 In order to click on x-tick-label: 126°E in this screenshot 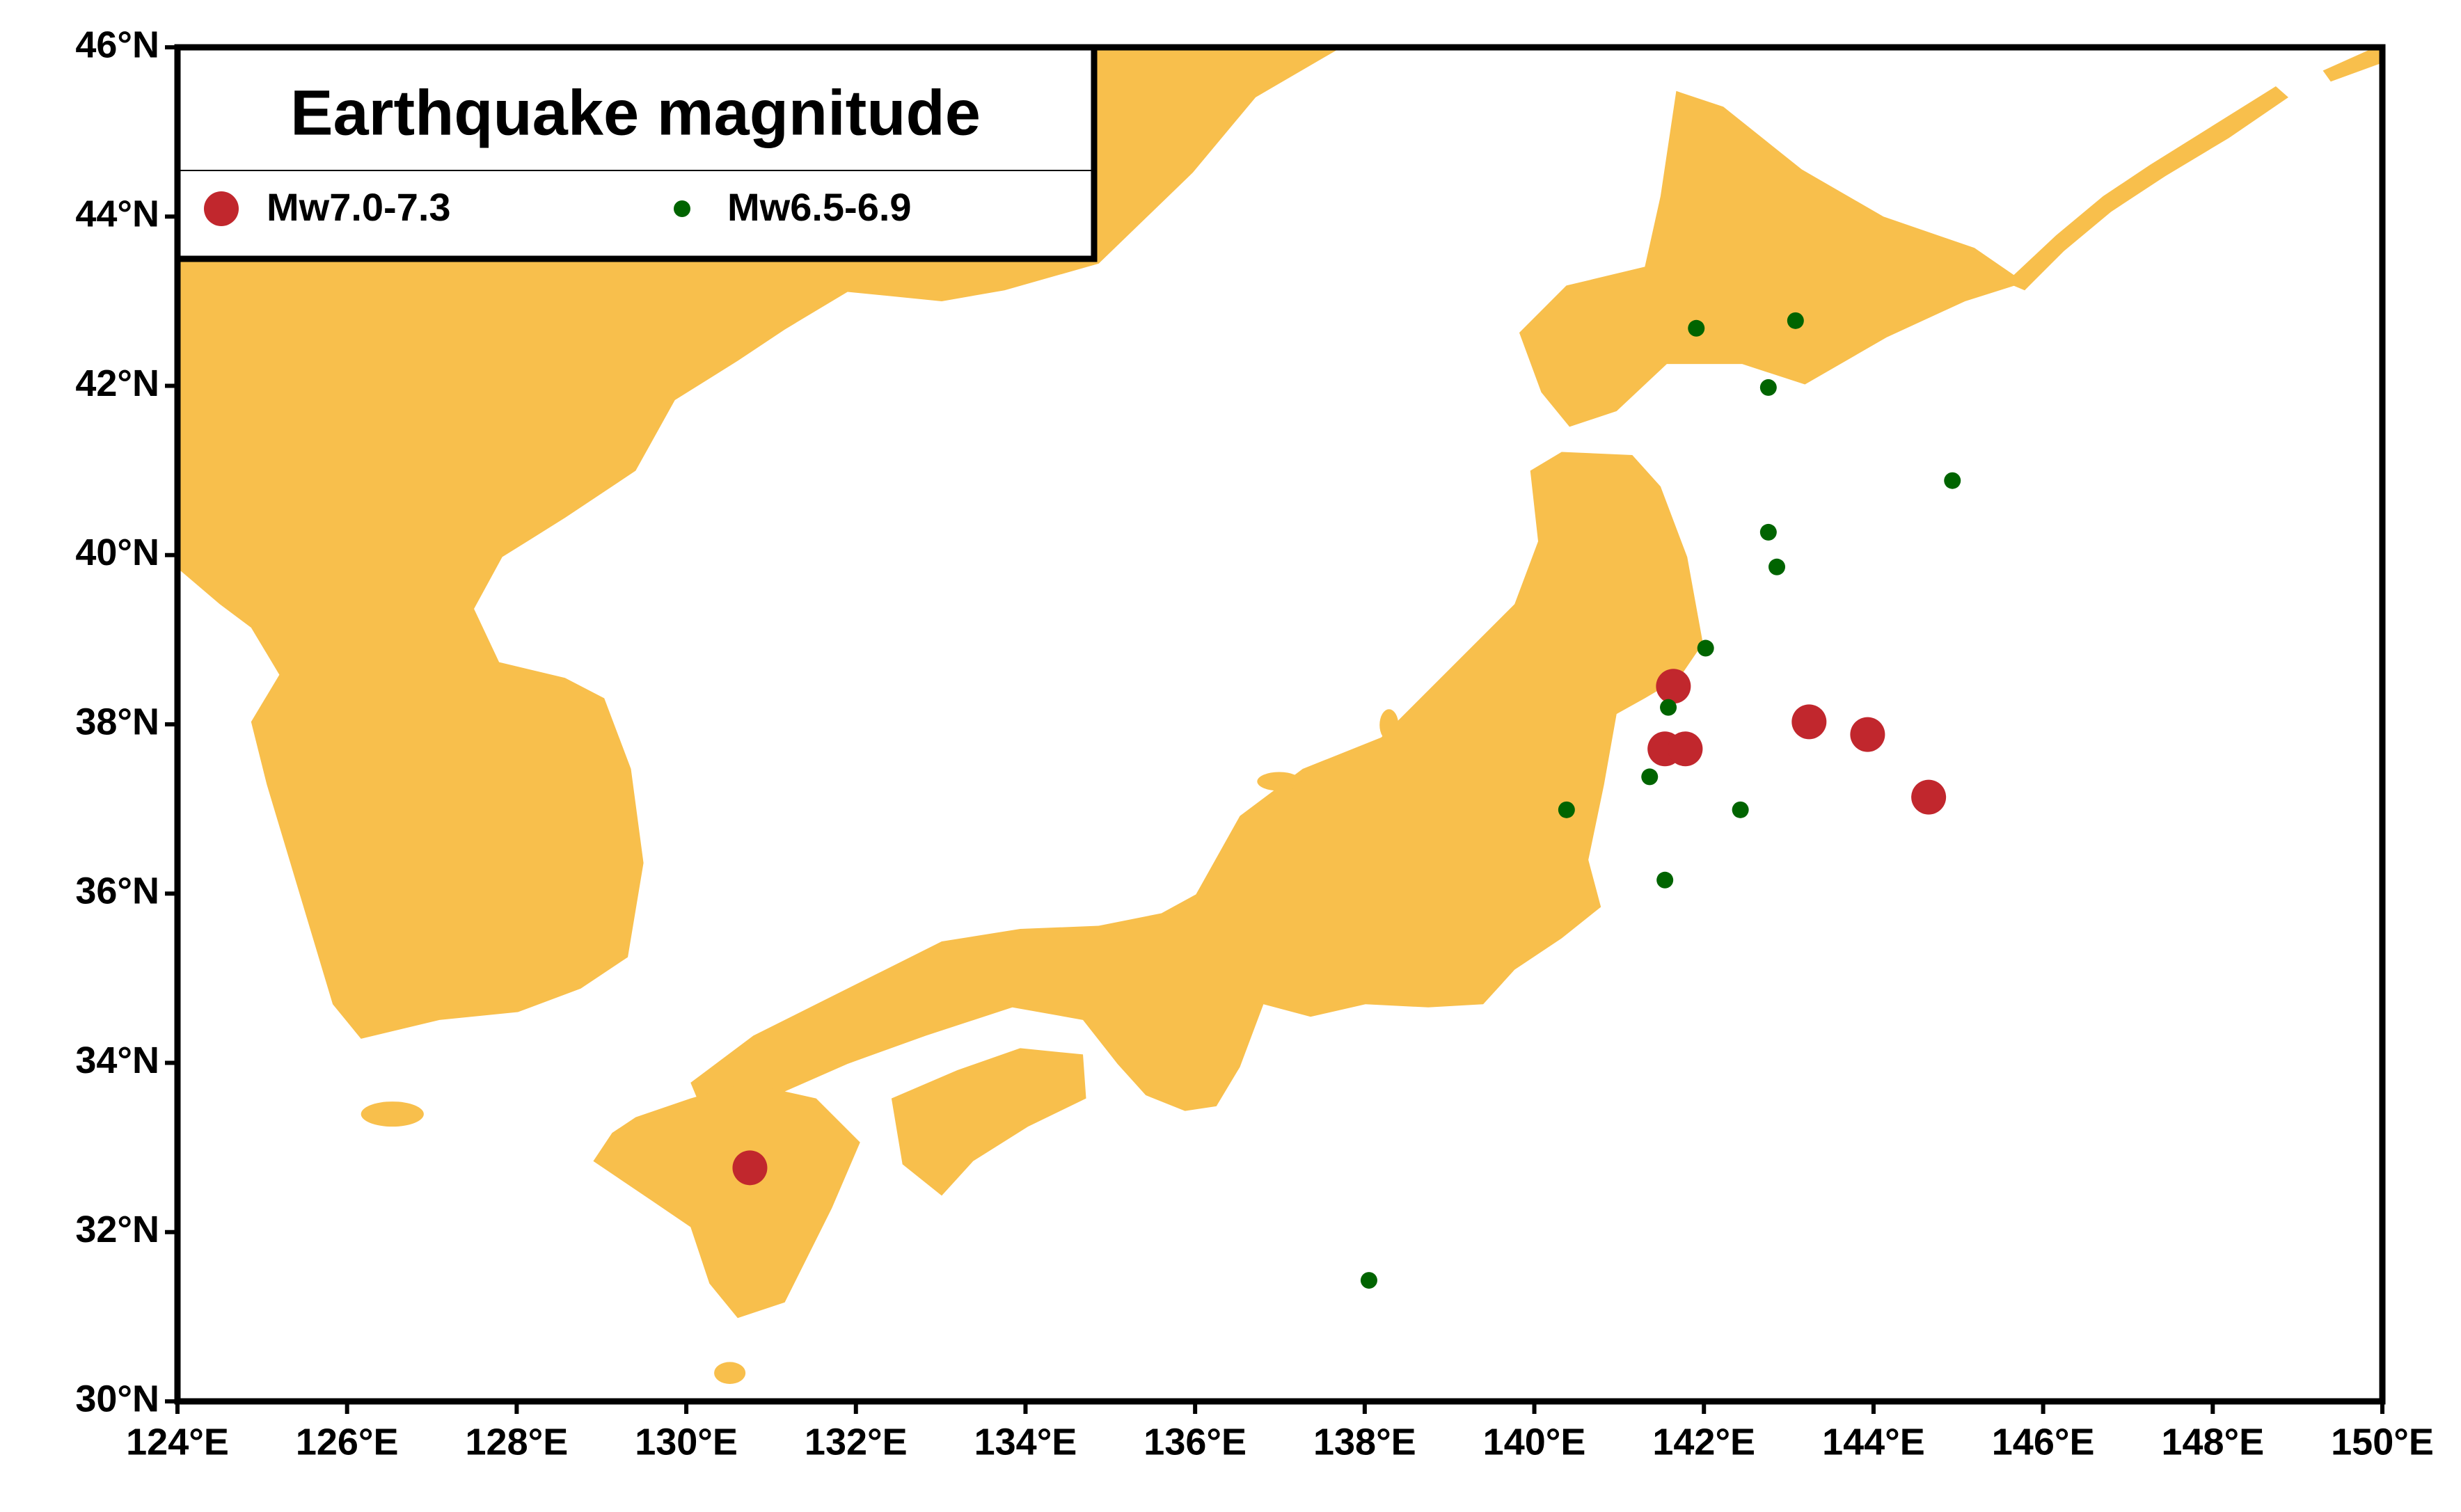, I will do `click(347, 1442)`.